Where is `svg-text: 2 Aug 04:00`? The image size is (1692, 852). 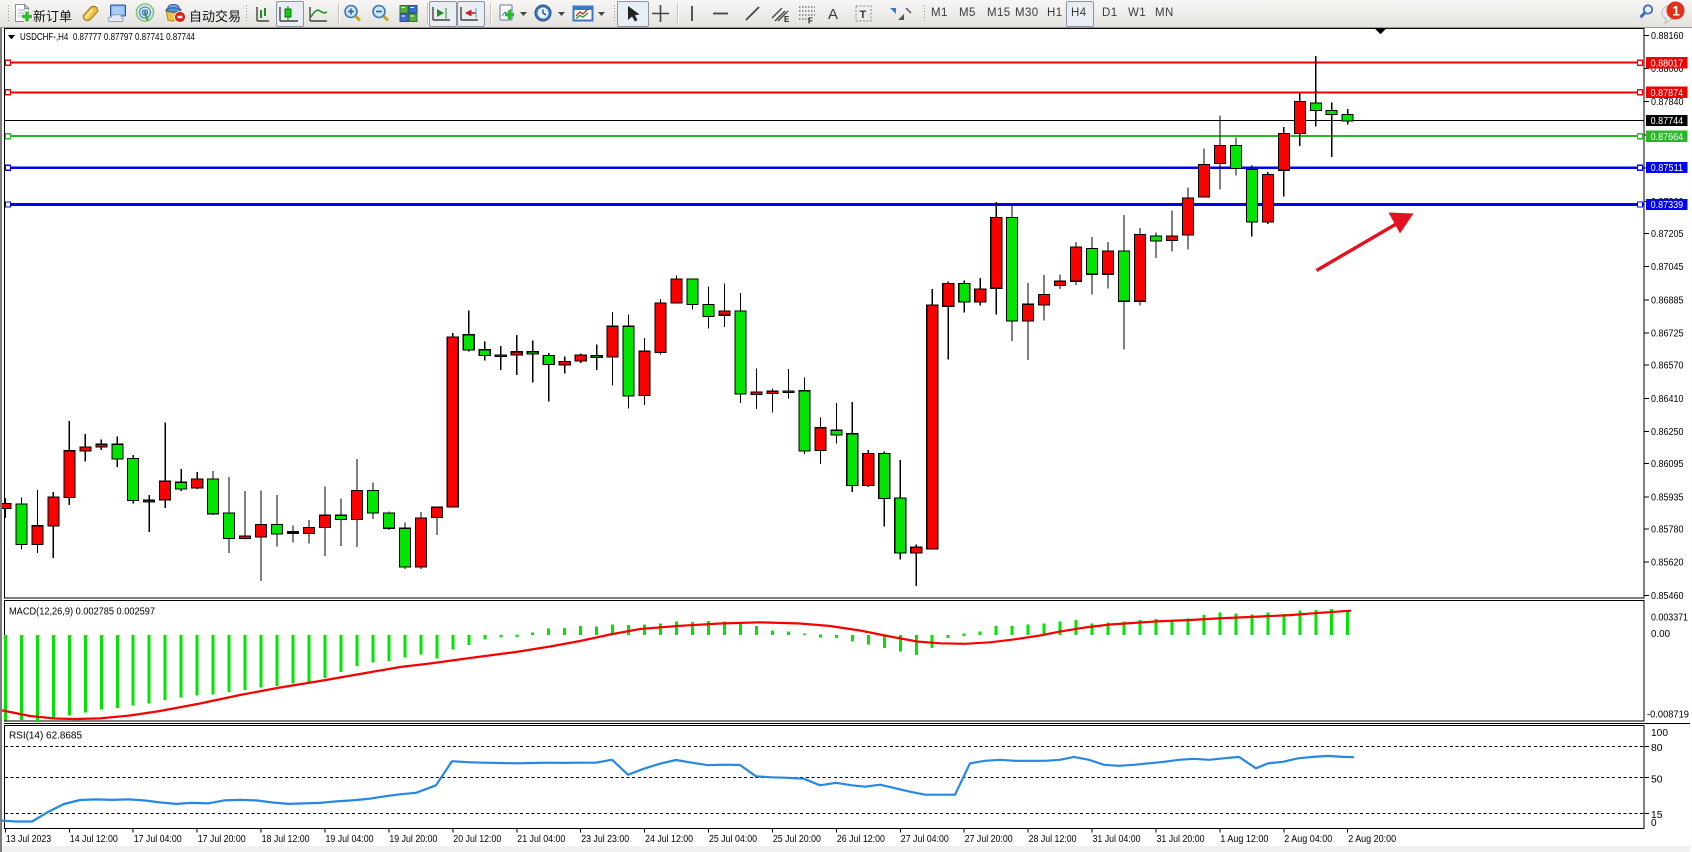 svg-text: 2 Aug 04:00 is located at coordinates (1308, 839).